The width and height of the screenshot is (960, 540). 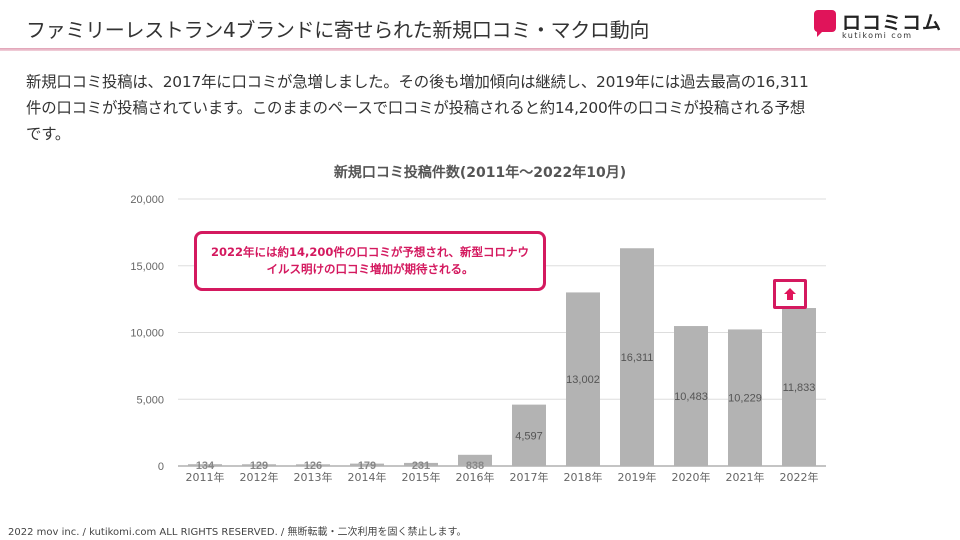 I want to click on up-arrow-icon, so click(x=790, y=294).